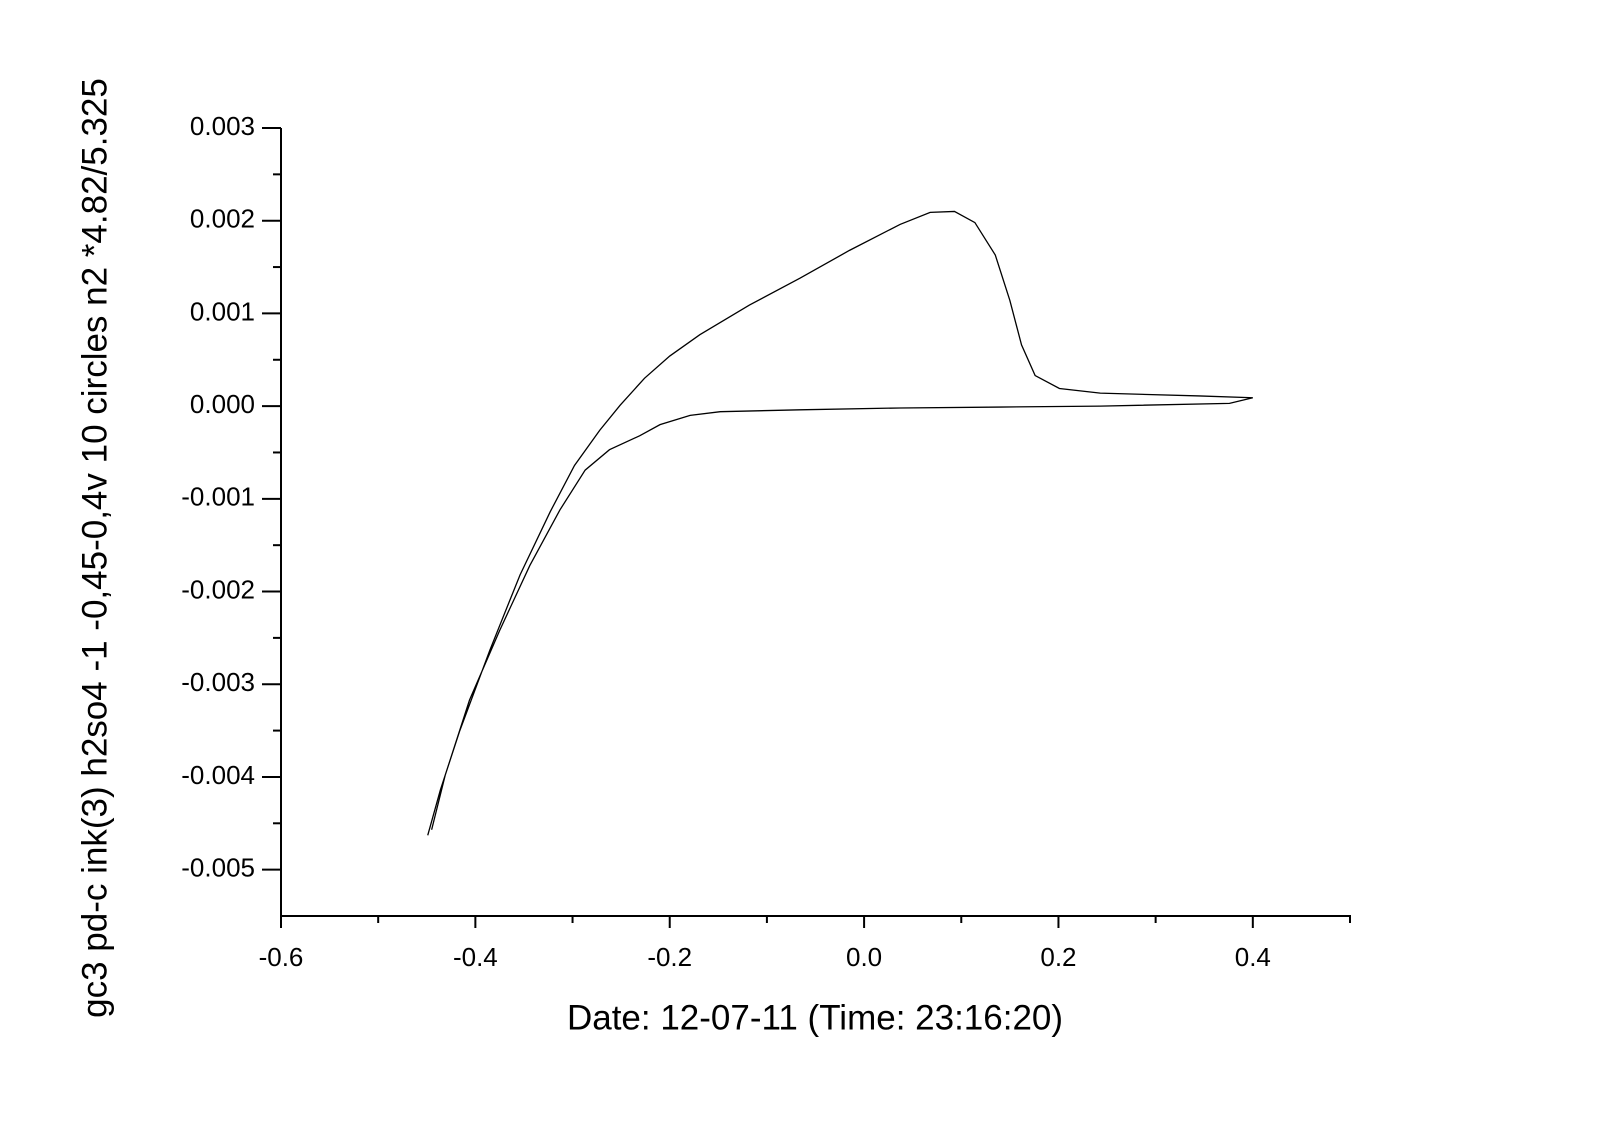 Image resolution: width=1605 pixels, height=1131 pixels. I want to click on y-tick-label: -0.001, so click(218, 497).